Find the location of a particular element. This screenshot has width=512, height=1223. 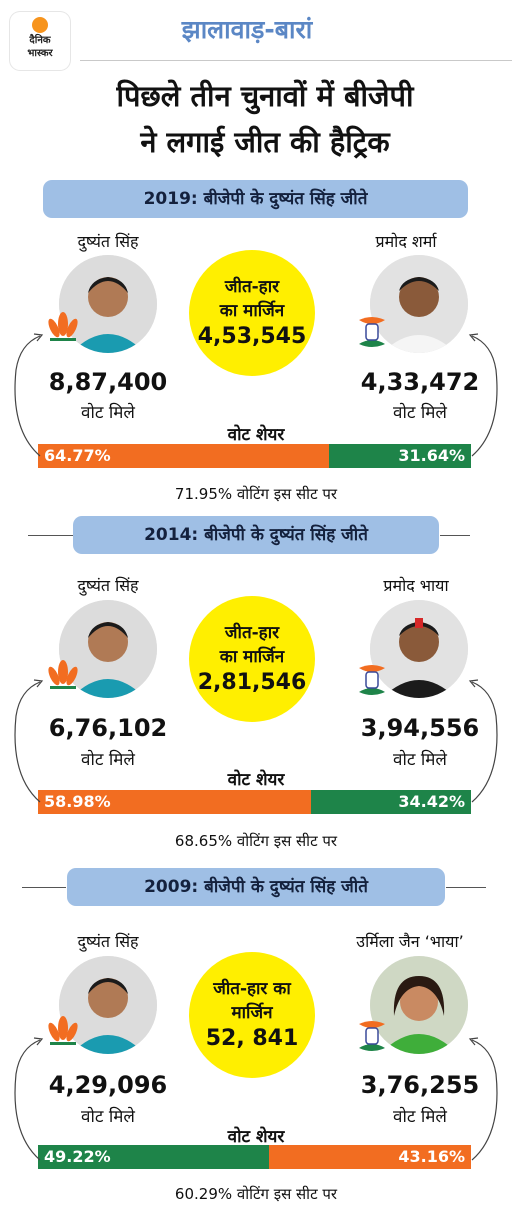

left-share-segment: 49.22% is located at coordinates (153, 1157).